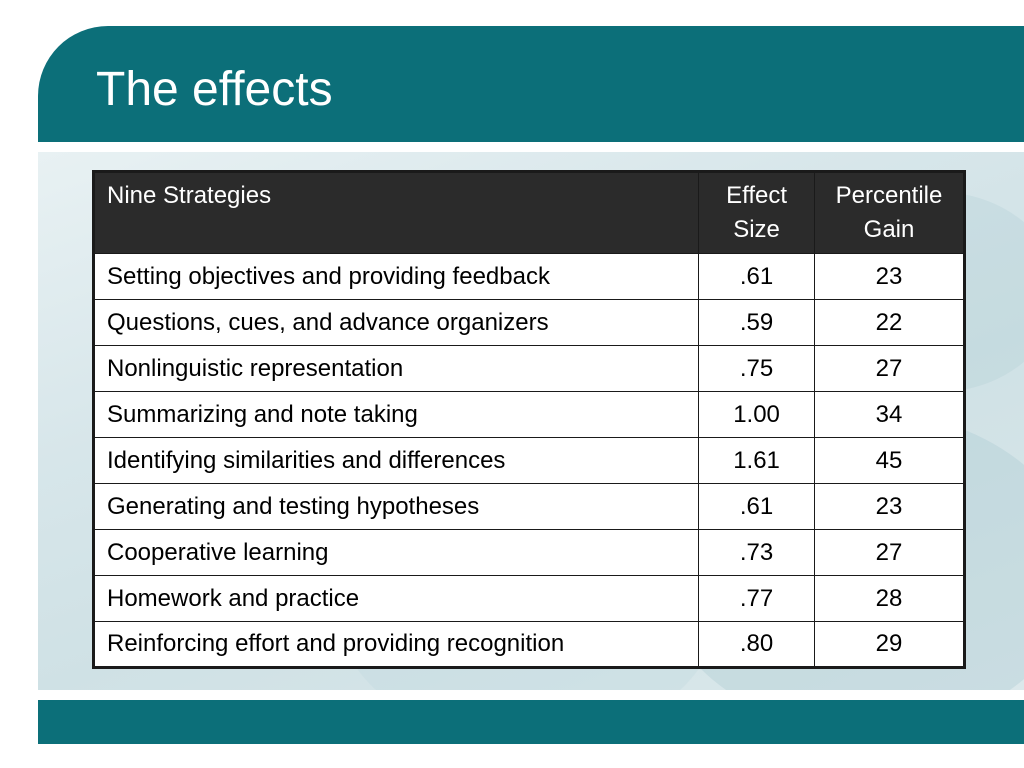 This screenshot has width=1024, height=768. What do you see at coordinates (757, 212) in the screenshot?
I see `header-effect-size: Effect Size` at bounding box center [757, 212].